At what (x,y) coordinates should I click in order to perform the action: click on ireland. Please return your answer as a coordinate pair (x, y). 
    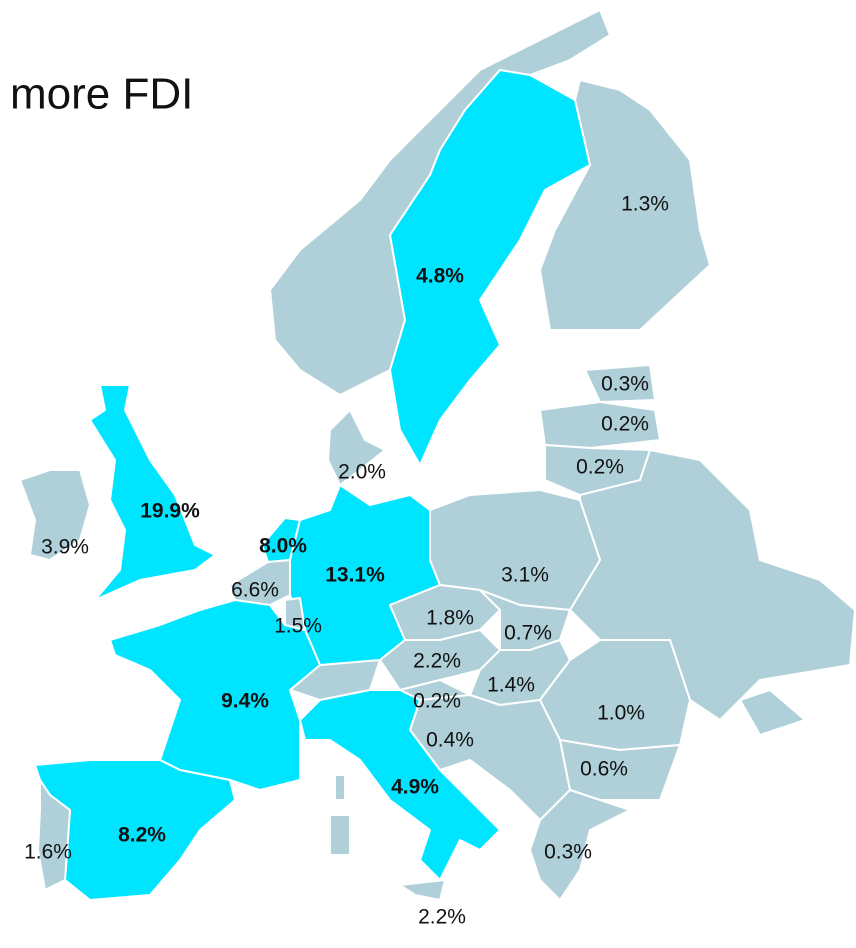
    Looking at the image, I should click on (55, 515).